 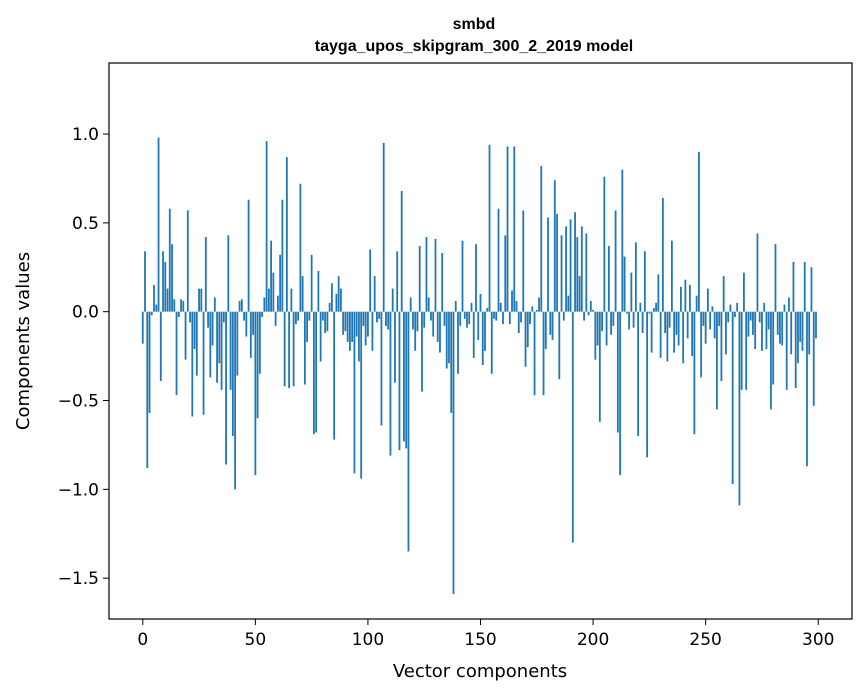 What do you see at coordinates (705, 640) in the screenshot?
I see `x-tick-label: 250` at bounding box center [705, 640].